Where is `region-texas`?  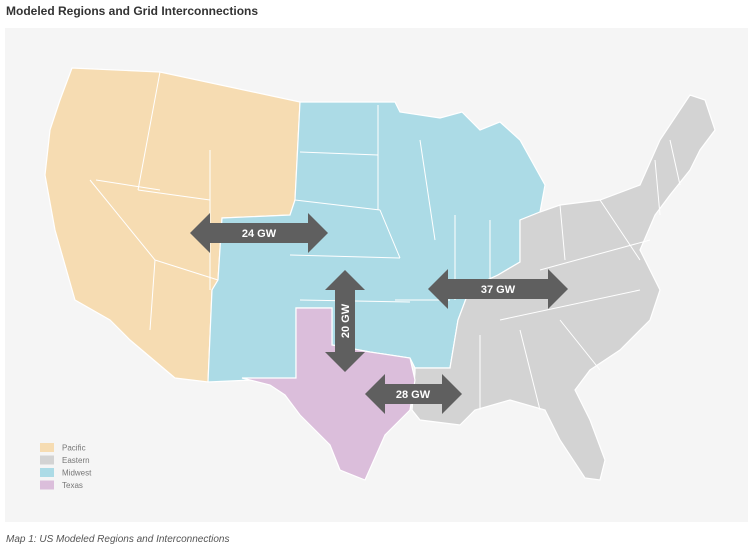 region-texas is located at coordinates (328, 394).